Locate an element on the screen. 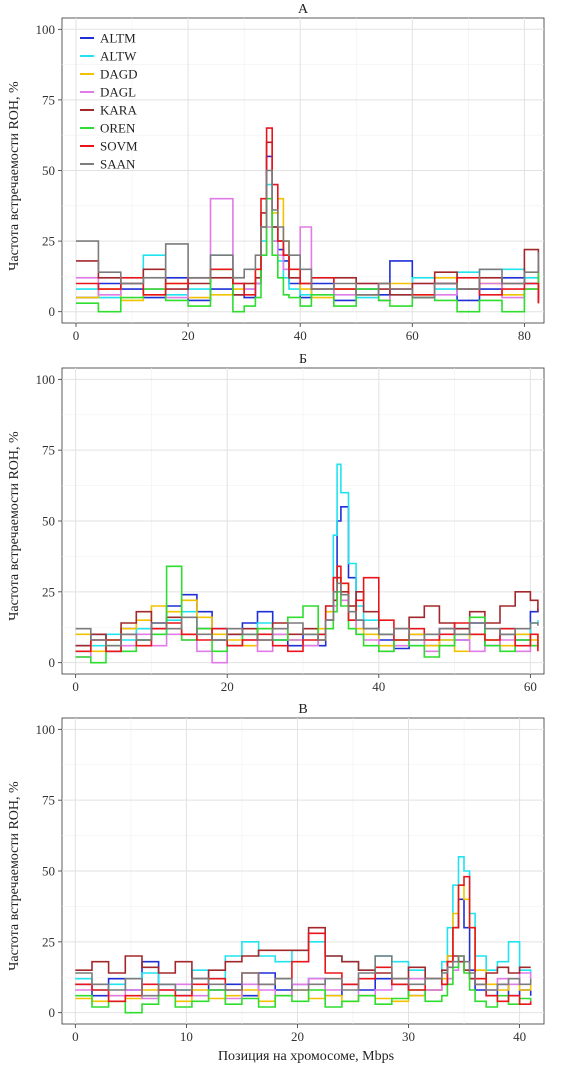 This screenshot has width=579, height=1067. legend-label-altw: ALTW is located at coordinates (118, 56).